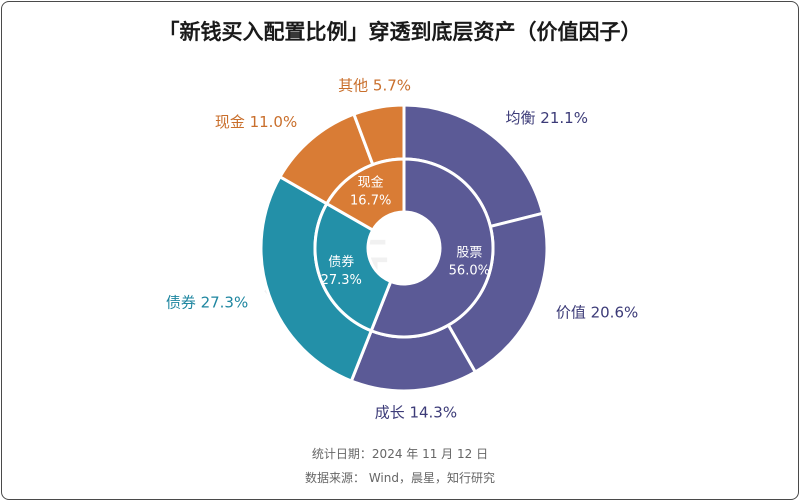  I want to click on outer-label-2: 成长 14.3%, so click(416, 413).